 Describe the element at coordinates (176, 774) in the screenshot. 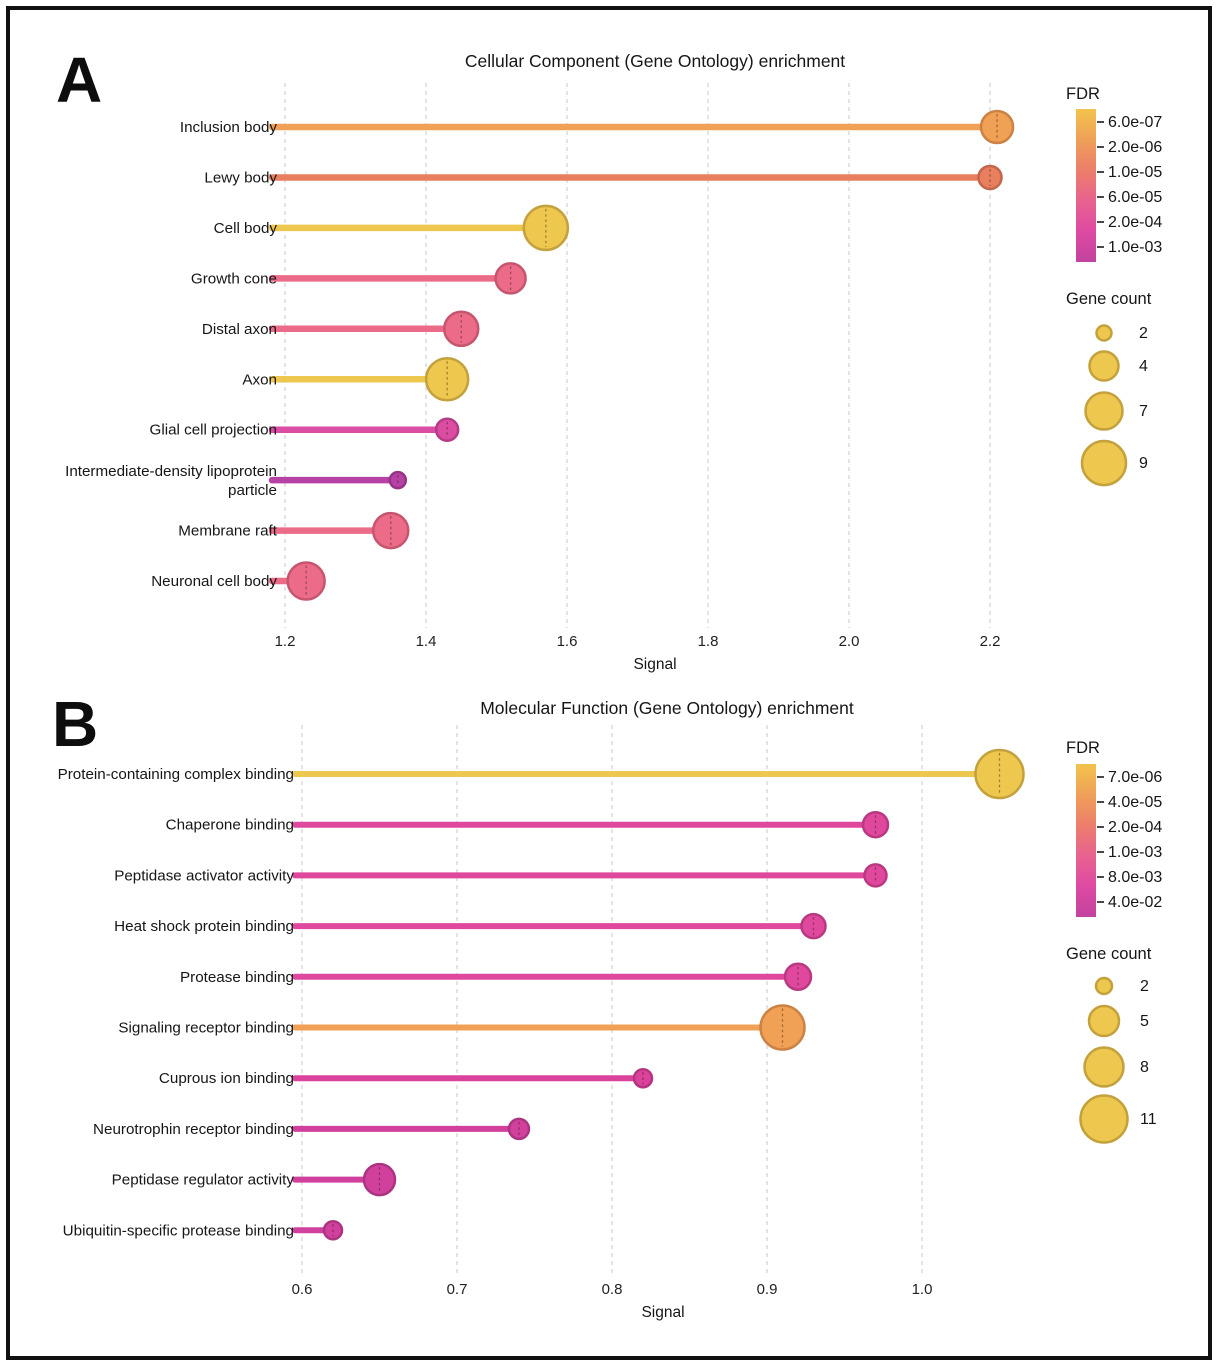

I see `category-label: Protein-containing complex binding` at that location.